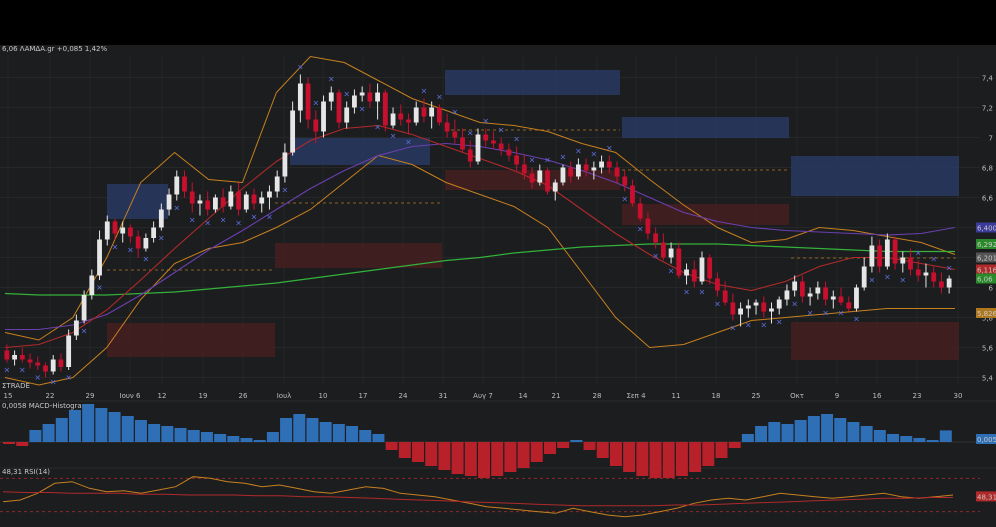 Image resolution: width=996 pixels, height=527 pixels. Describe the element at coordinates (243, 396) in the screenshot. I see `x-tick-label: 26` at that location.